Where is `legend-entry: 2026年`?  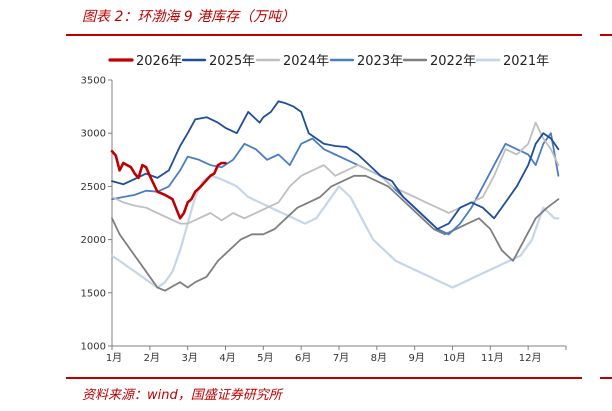 legend-entry: 2026年 is located at coordinates (159, 61).